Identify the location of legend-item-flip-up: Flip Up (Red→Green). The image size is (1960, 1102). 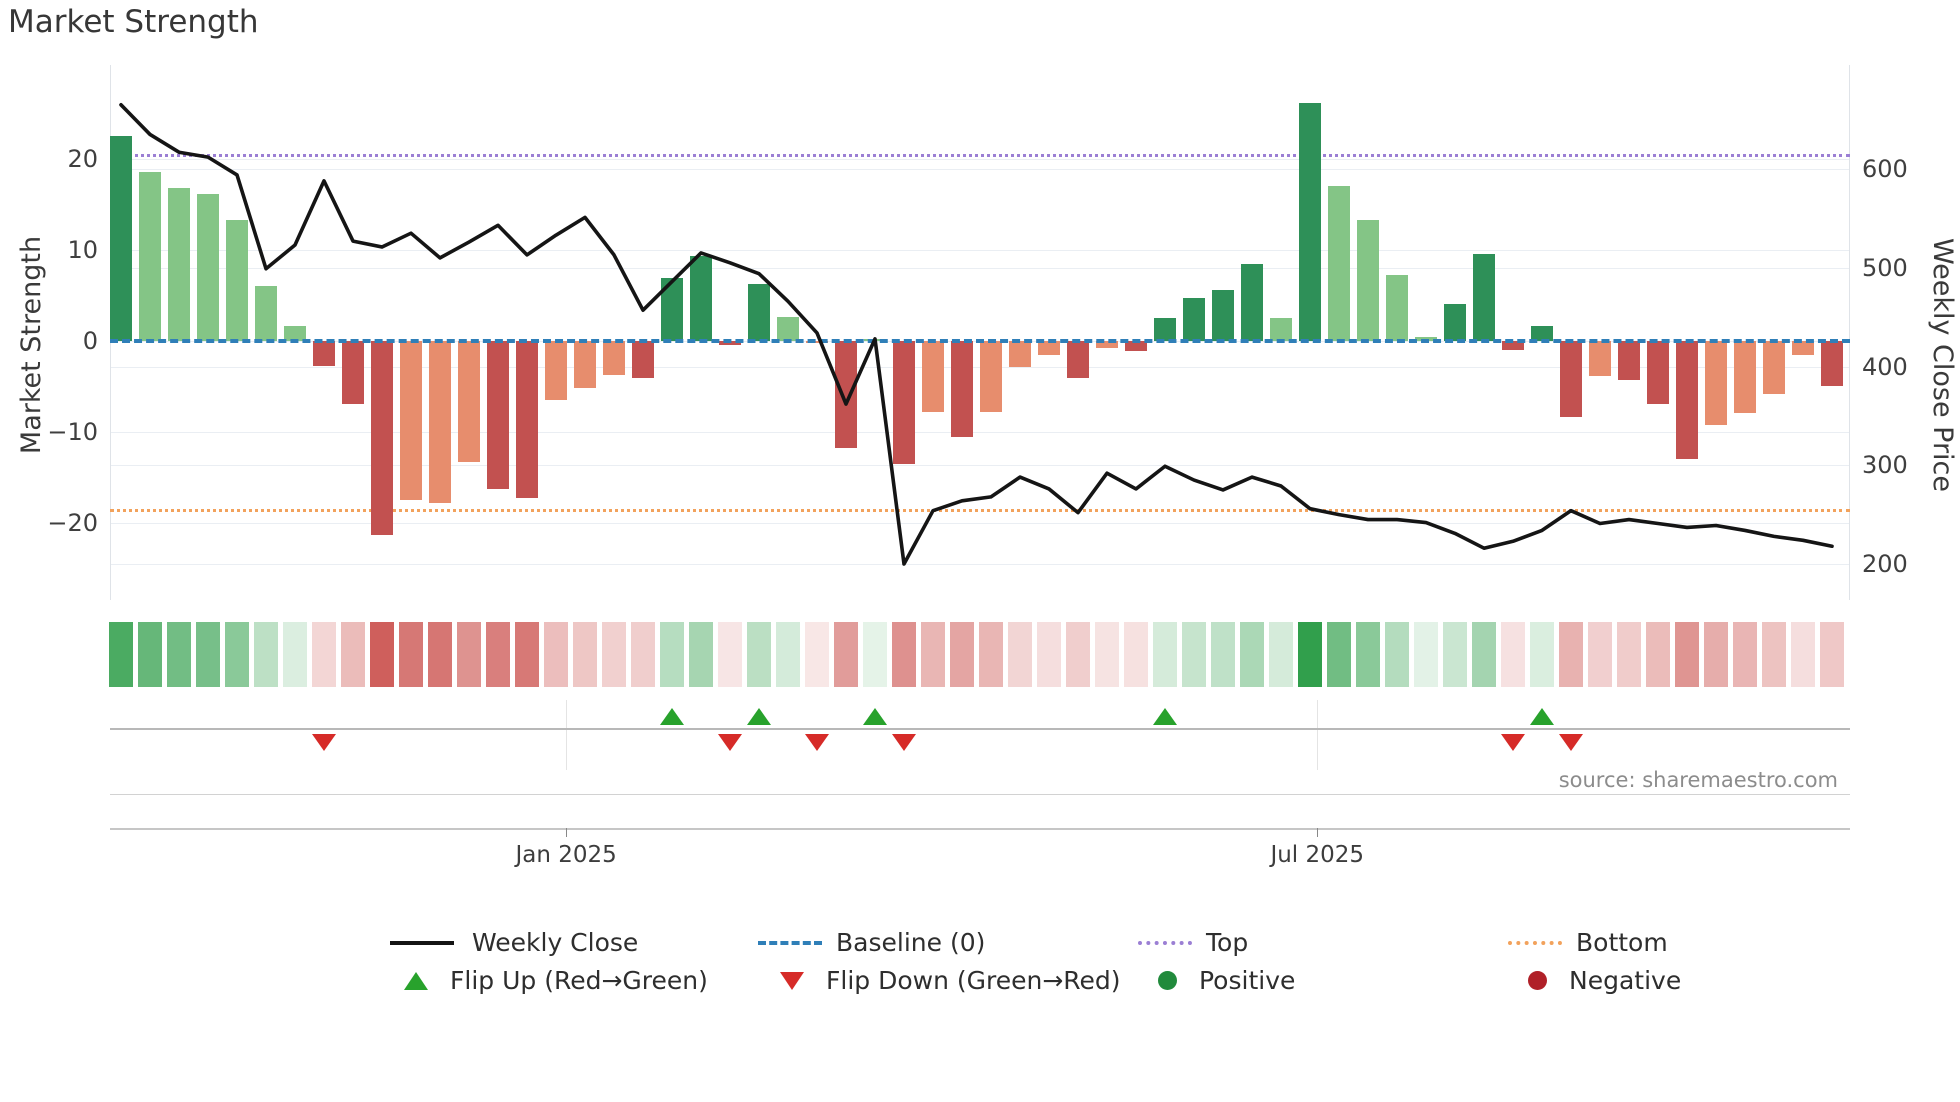
(556, 980).